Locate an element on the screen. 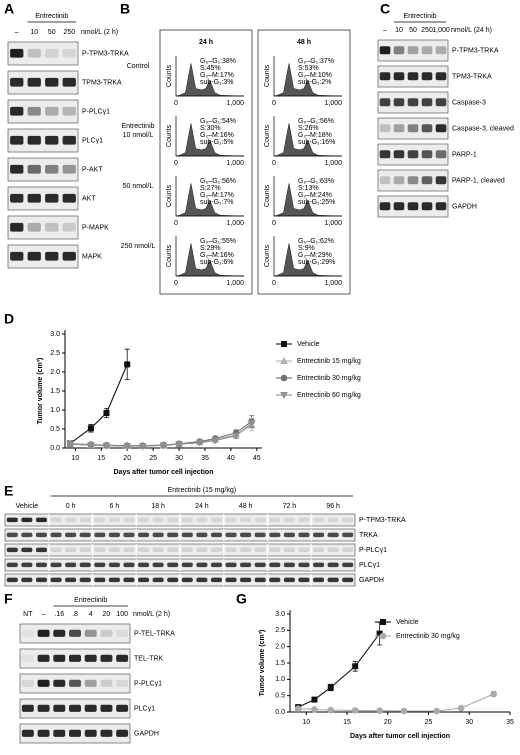 Image resolution: width=520 pixels, height=755 pixels. phase-stat: G₂–M:17% is located at coordinates (217, 75).